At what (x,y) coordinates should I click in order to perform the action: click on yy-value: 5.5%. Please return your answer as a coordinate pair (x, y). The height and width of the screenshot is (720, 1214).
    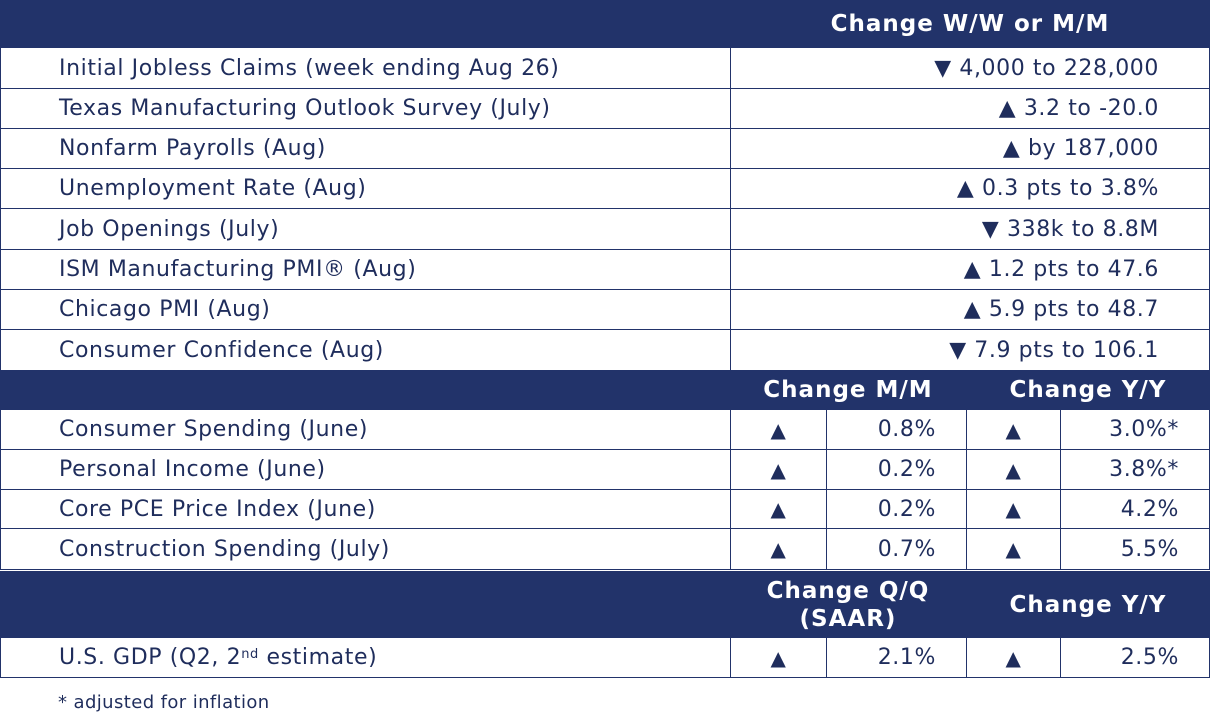
    Looking at the image, I should click on (1149, 549).